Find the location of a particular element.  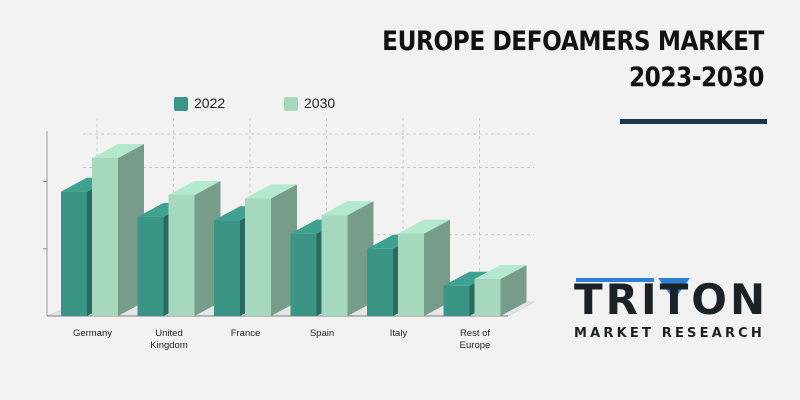

bar-2030-1-top is located at coordinates (118, 151).